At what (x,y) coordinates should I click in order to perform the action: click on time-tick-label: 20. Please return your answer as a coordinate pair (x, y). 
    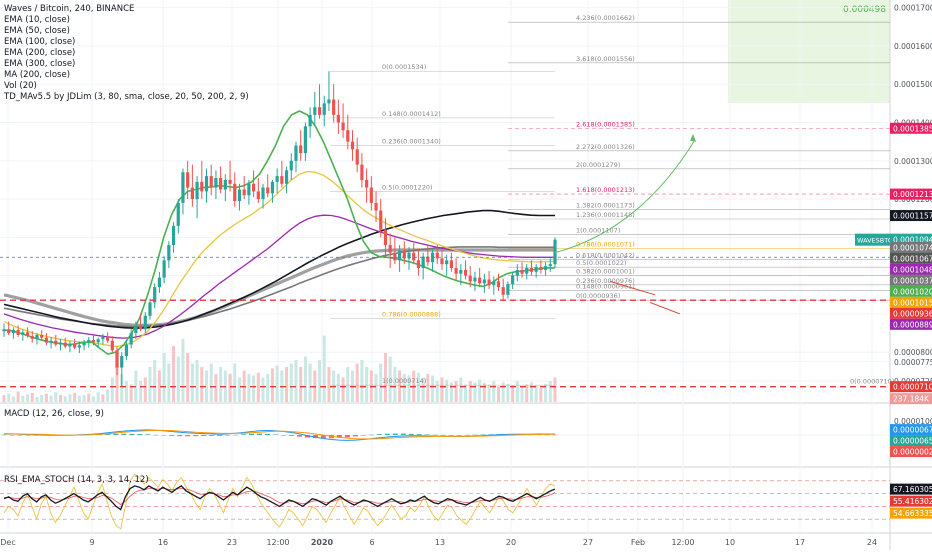
    Looking at the image, I should click on (511, 542).